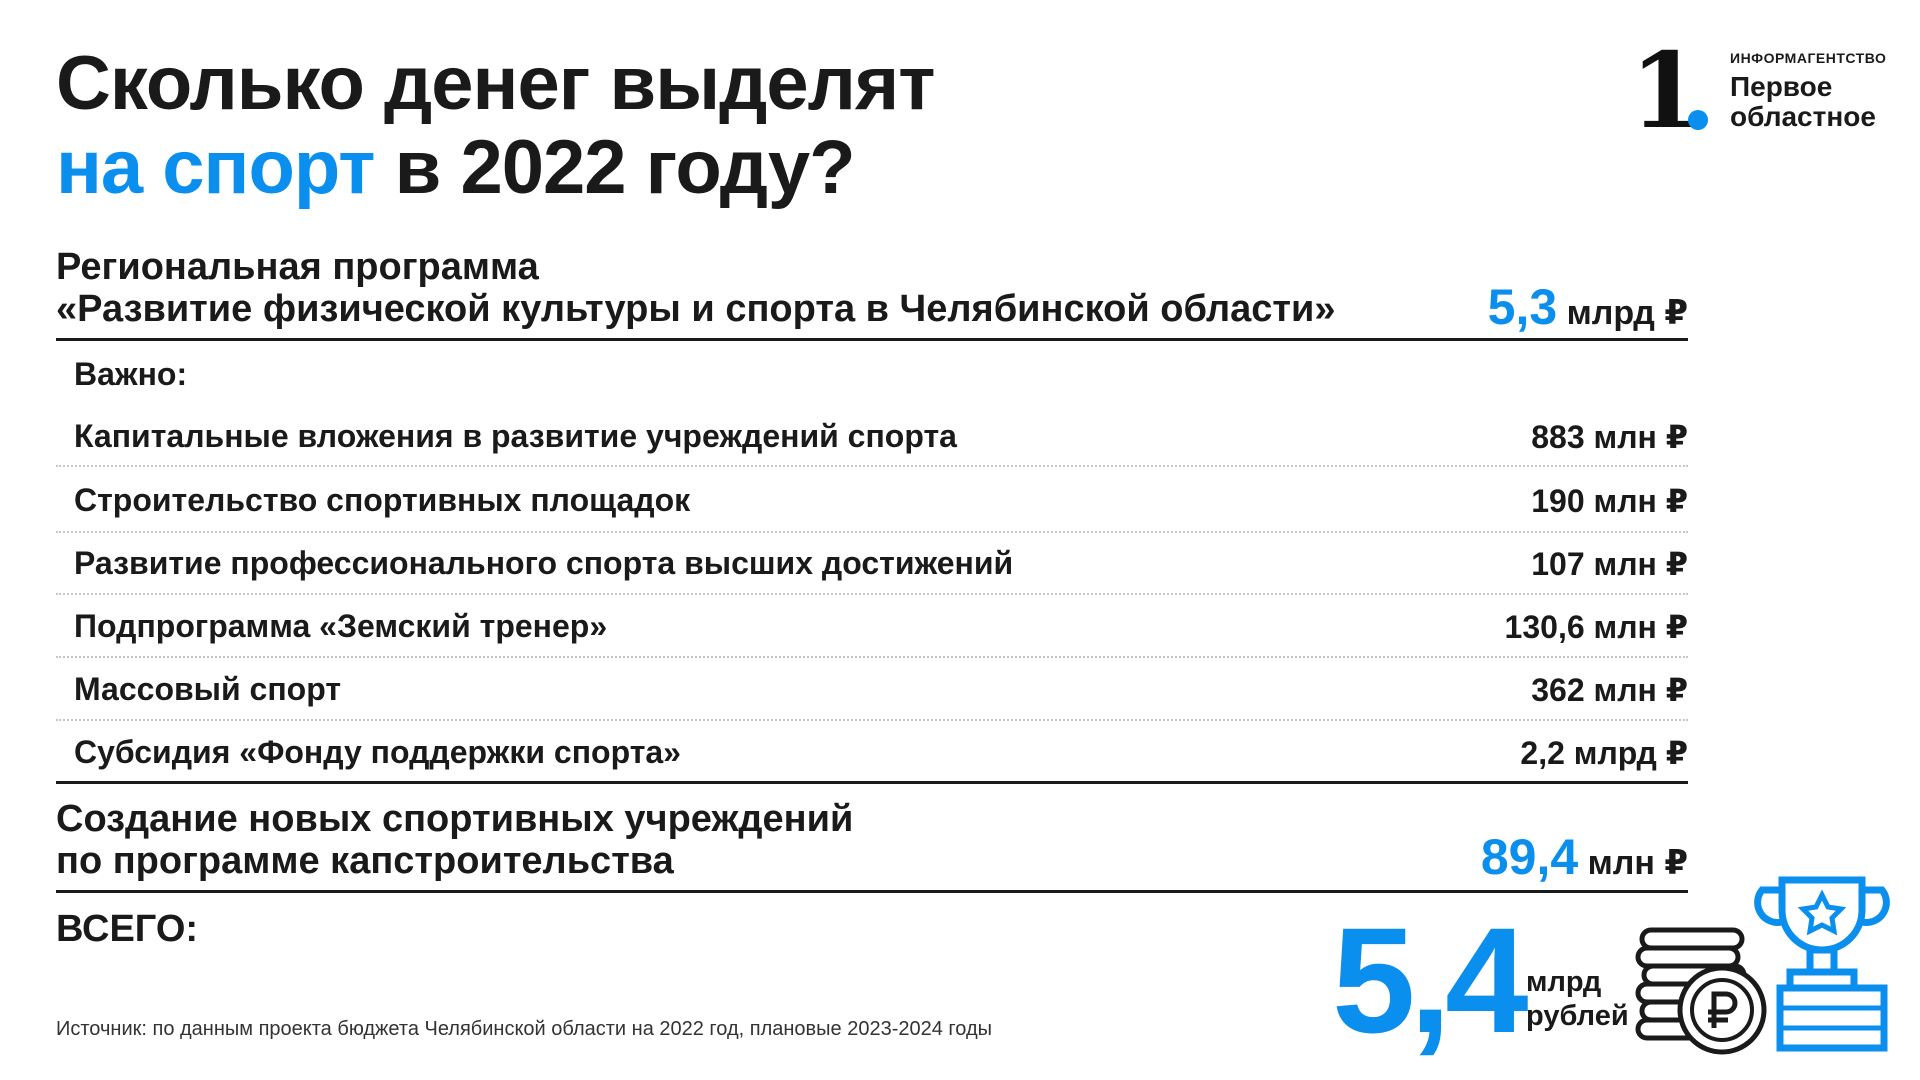 The image size is (1920, 1080). Describe the element at coordinates (1803, 116) in the screenshot. I see `logo-name-line-2: областное` at that location.